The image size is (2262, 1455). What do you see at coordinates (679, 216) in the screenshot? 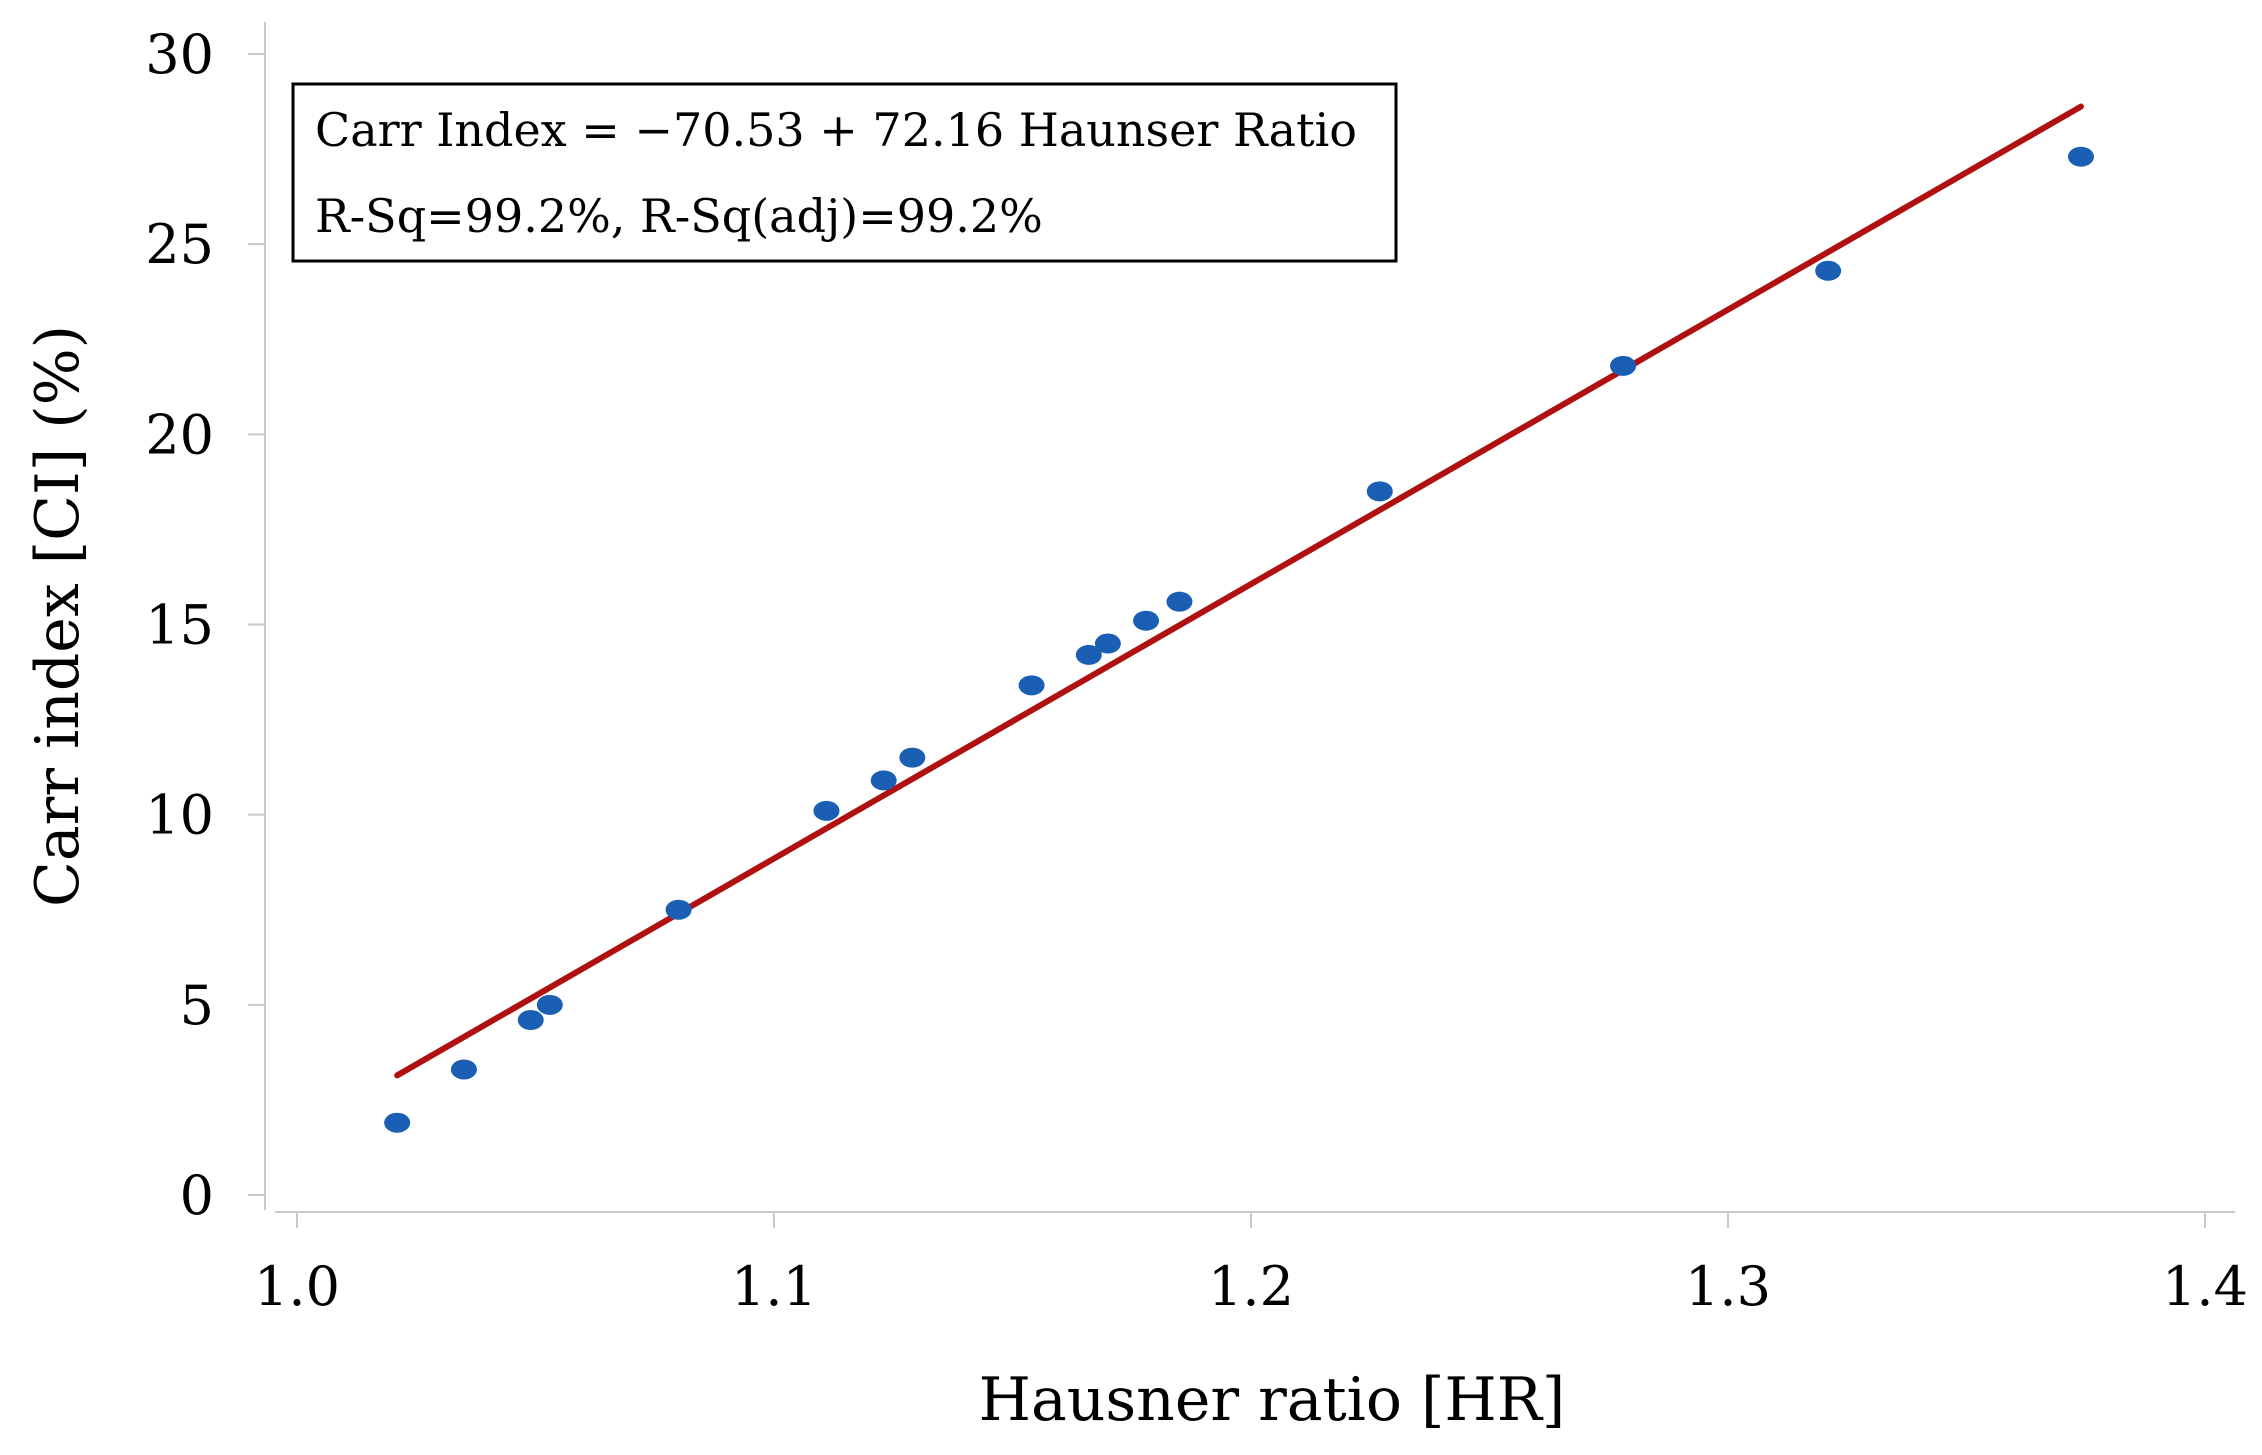
I see `annotation-rsq: R-Sq=99.2%, R-Sq(adj)=99.2%` at bounding box center [679, 216].